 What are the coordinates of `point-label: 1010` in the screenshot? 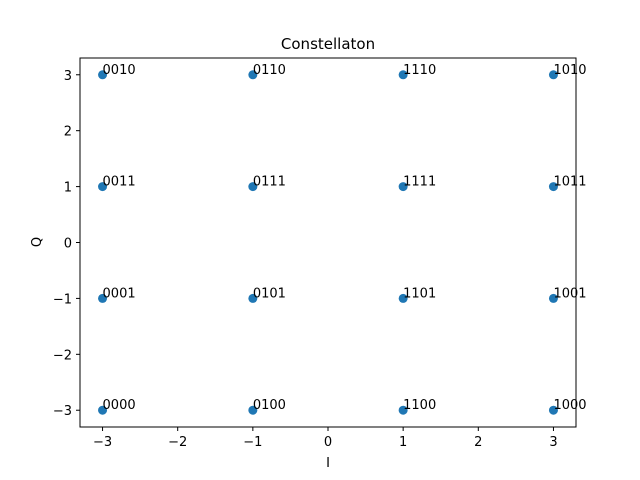 It's located at (569, 70).